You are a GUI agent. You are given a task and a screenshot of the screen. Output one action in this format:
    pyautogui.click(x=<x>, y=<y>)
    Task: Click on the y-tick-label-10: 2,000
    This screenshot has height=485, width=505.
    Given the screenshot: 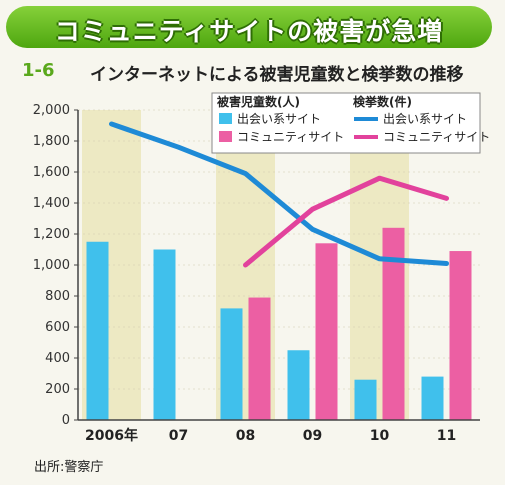 What is the action you would take?
    pyautogui.click(x=51, y=110)
    